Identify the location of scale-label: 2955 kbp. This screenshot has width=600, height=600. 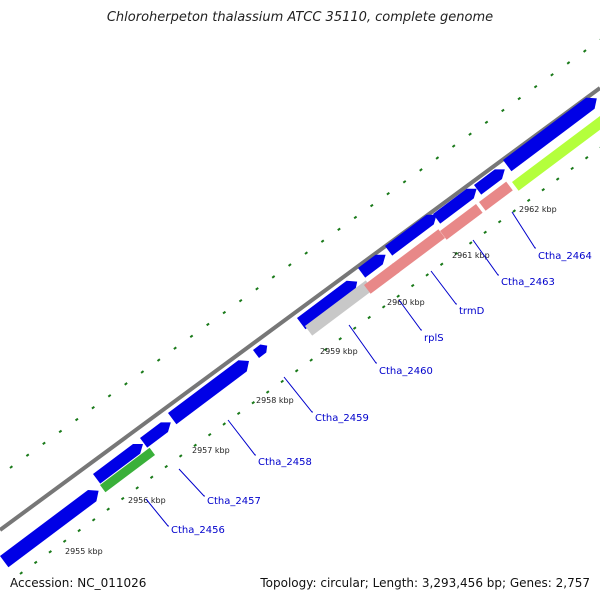
(84, 551).